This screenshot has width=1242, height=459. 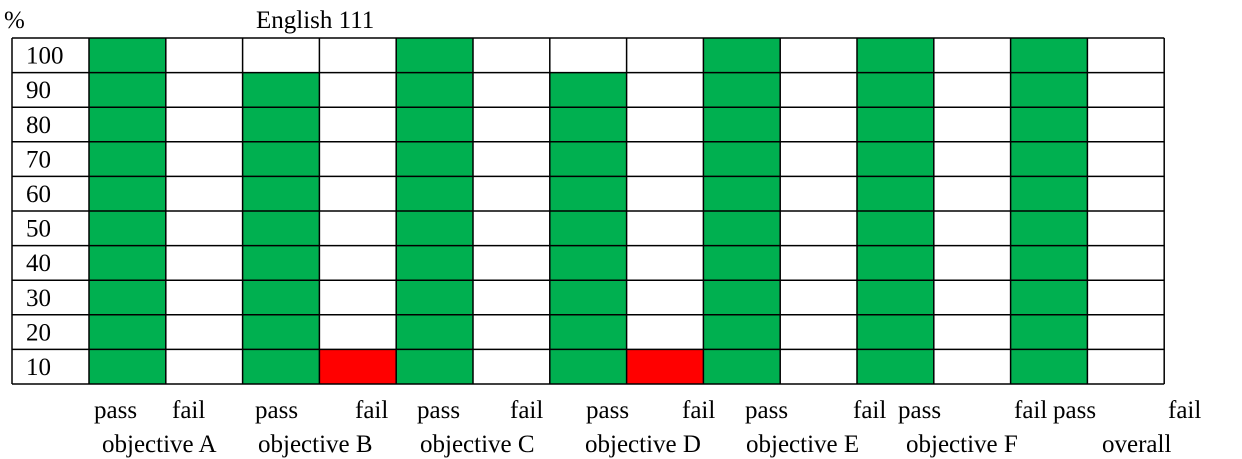 I want to click on y-tick-label: 50, so click(x=38, y=229).